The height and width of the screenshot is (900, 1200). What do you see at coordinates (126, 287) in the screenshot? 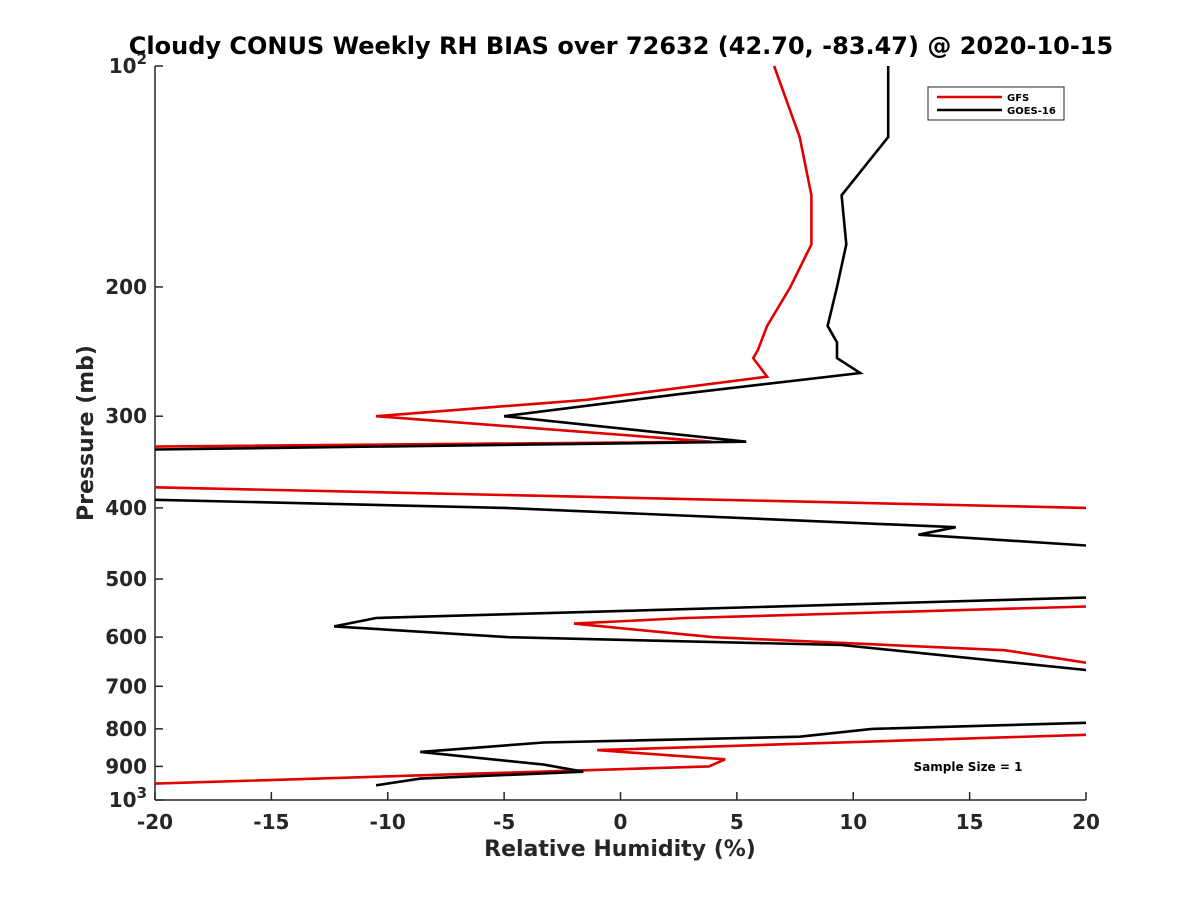
I see `y-tick-label: 200` at bounding box center [126, 287].